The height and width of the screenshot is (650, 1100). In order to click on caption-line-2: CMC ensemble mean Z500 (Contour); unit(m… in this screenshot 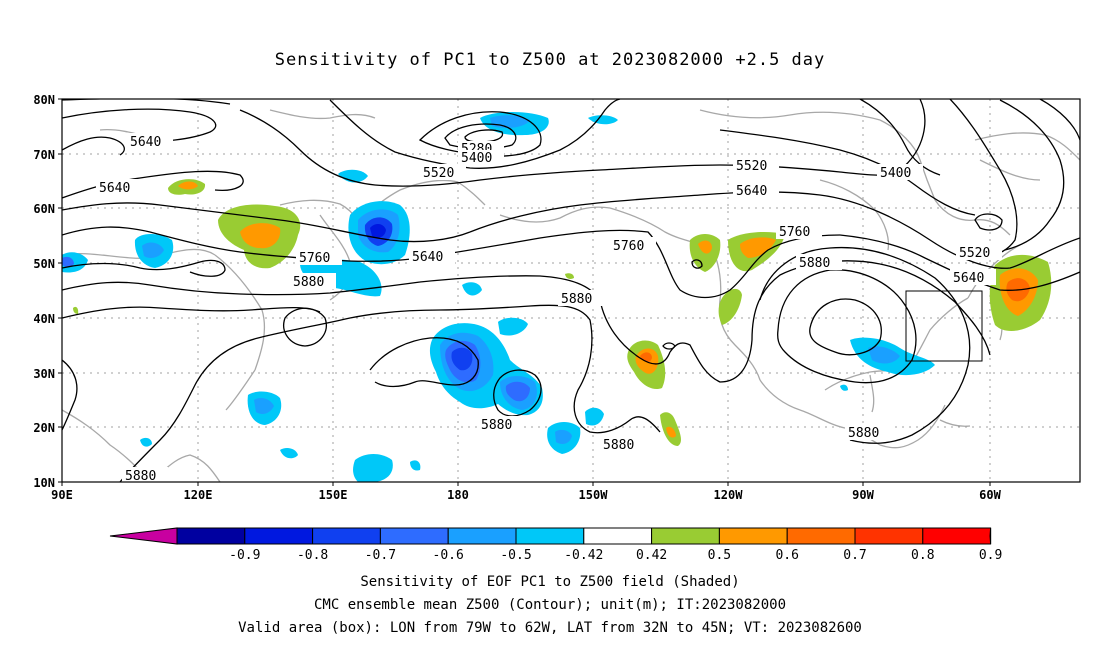, I will do `click(549, 605)`.